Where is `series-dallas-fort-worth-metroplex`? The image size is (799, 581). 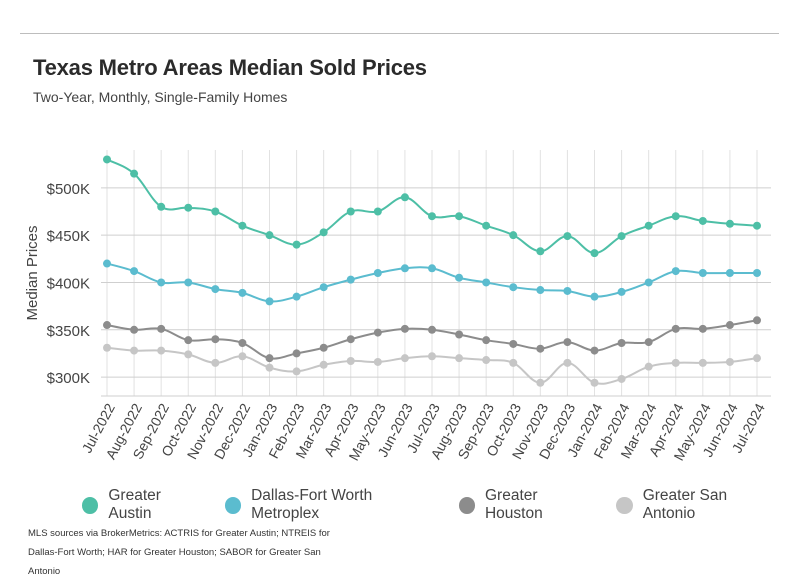
series-dallas-fort-worth-metroplex is located at coordinates (432, 282).